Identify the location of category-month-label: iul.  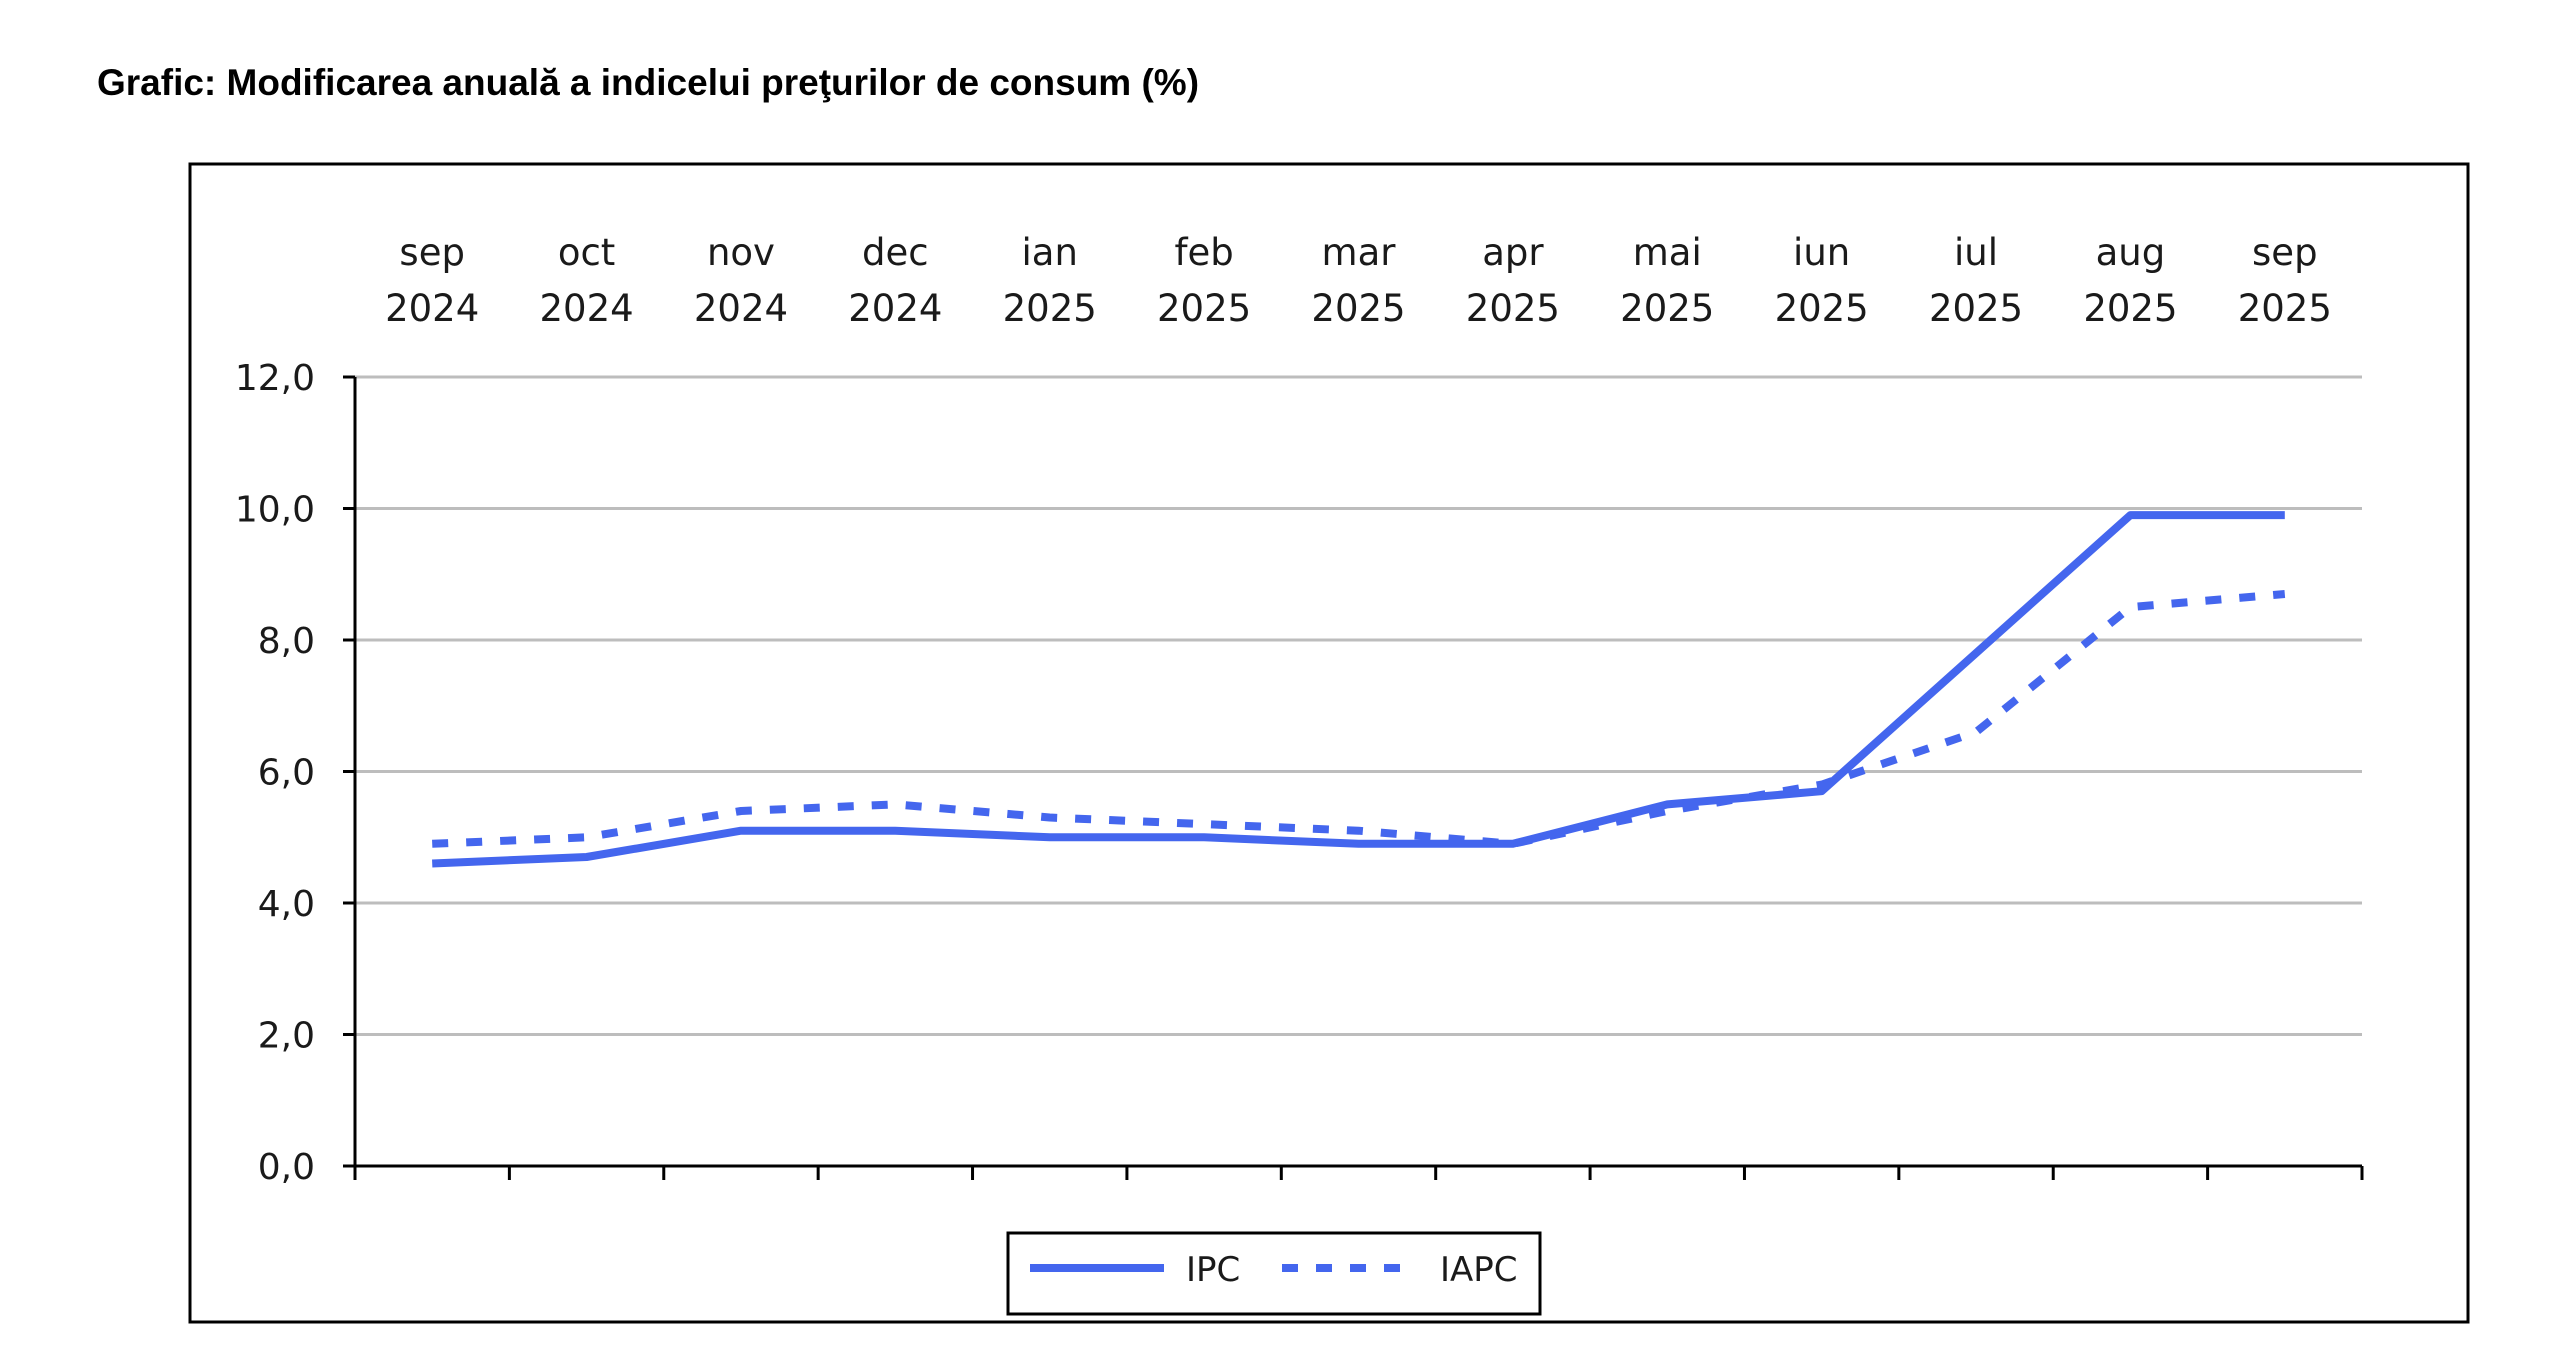
(1976, 252).